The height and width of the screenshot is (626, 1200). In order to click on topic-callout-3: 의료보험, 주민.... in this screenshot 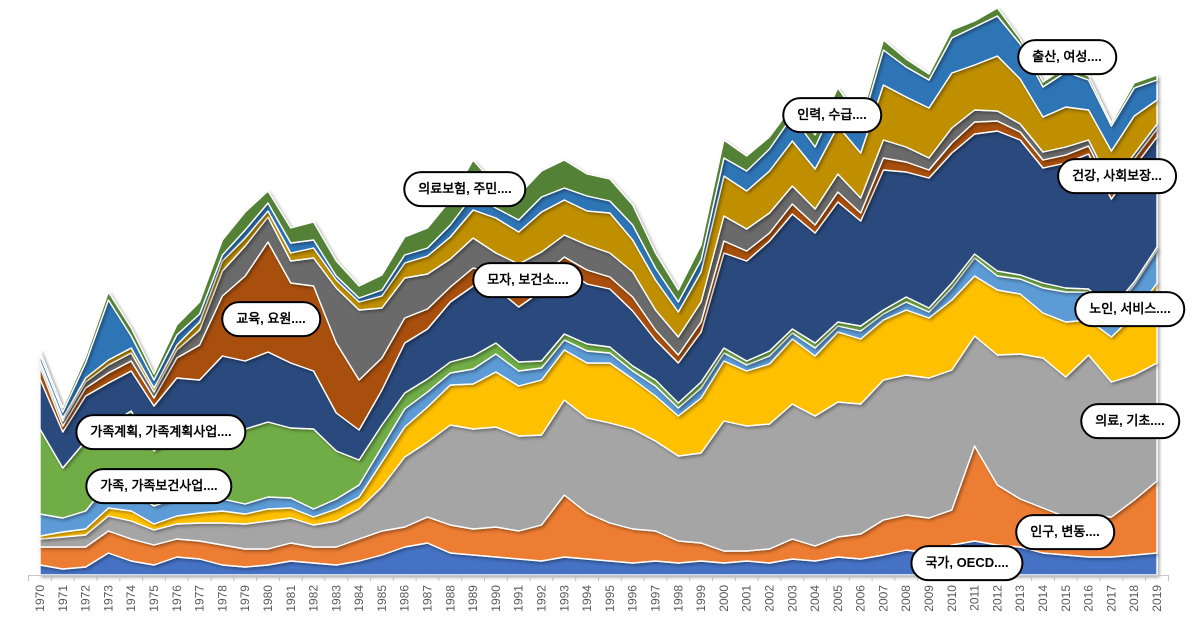, I will do `click(465, 189)`.